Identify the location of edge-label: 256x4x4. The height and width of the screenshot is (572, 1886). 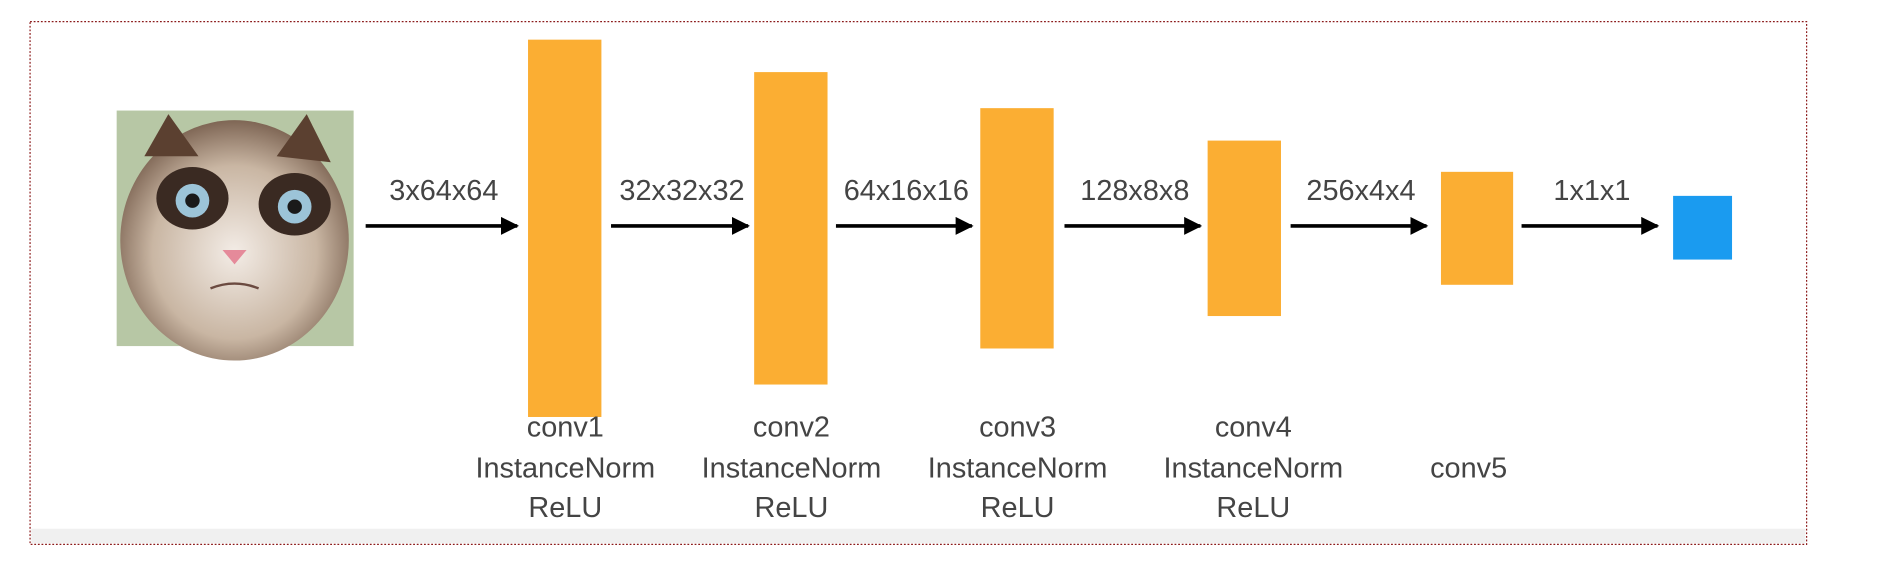
(1360, 191).